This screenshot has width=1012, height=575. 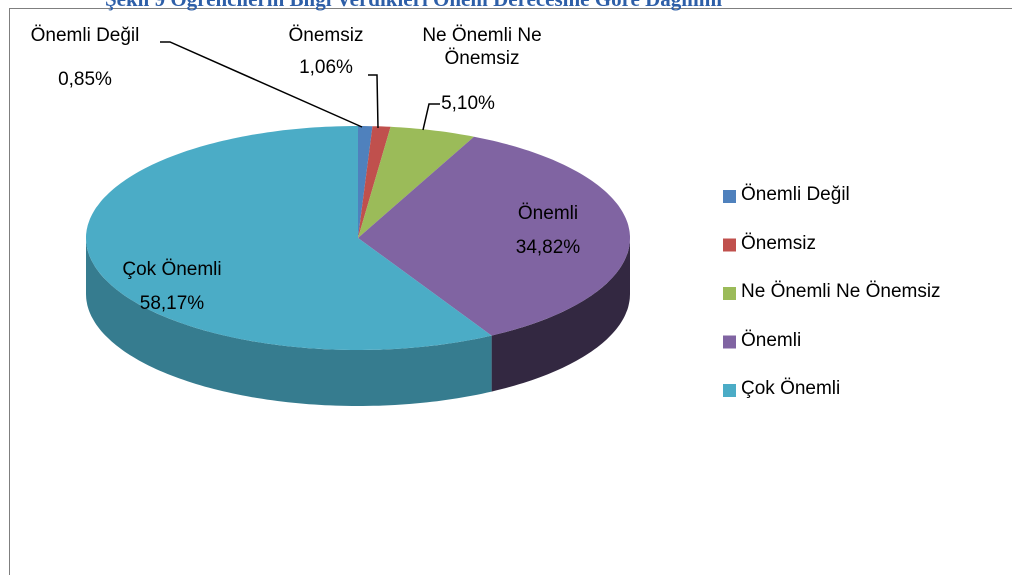 I want to click on data-label-name: Önemli, so click(x=548, y=213).